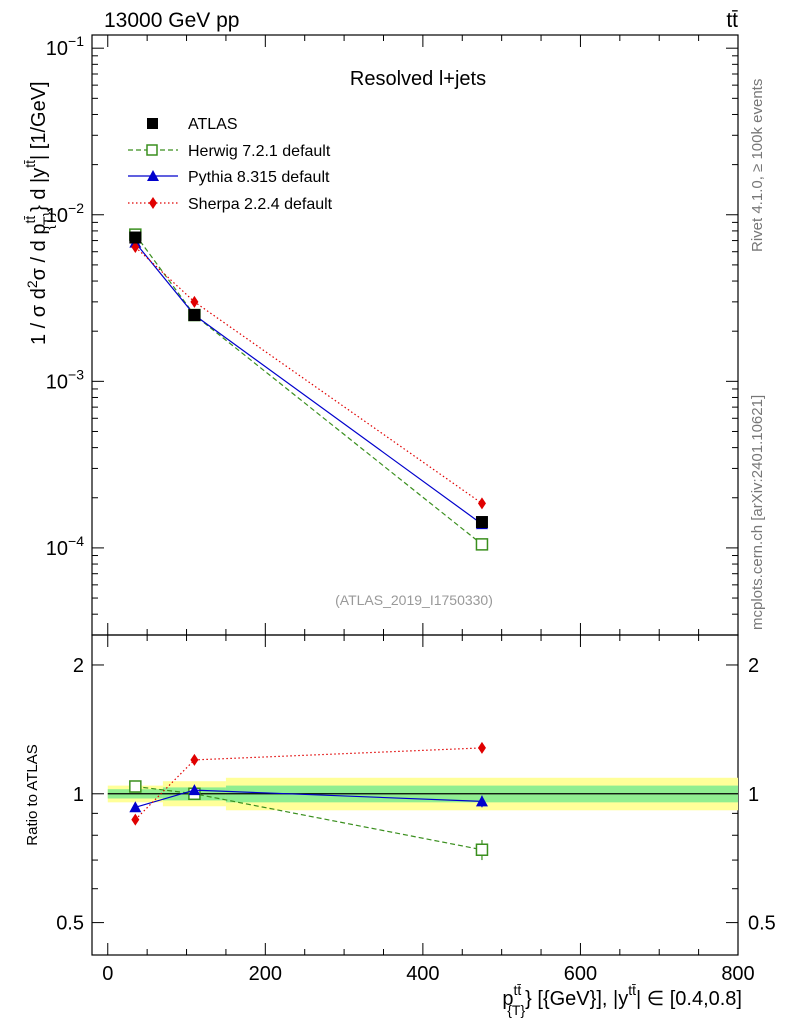 This screenshot has height=1024, width=786. I want to click on main-y-tick-label: 10⁻², so click(65, 213).